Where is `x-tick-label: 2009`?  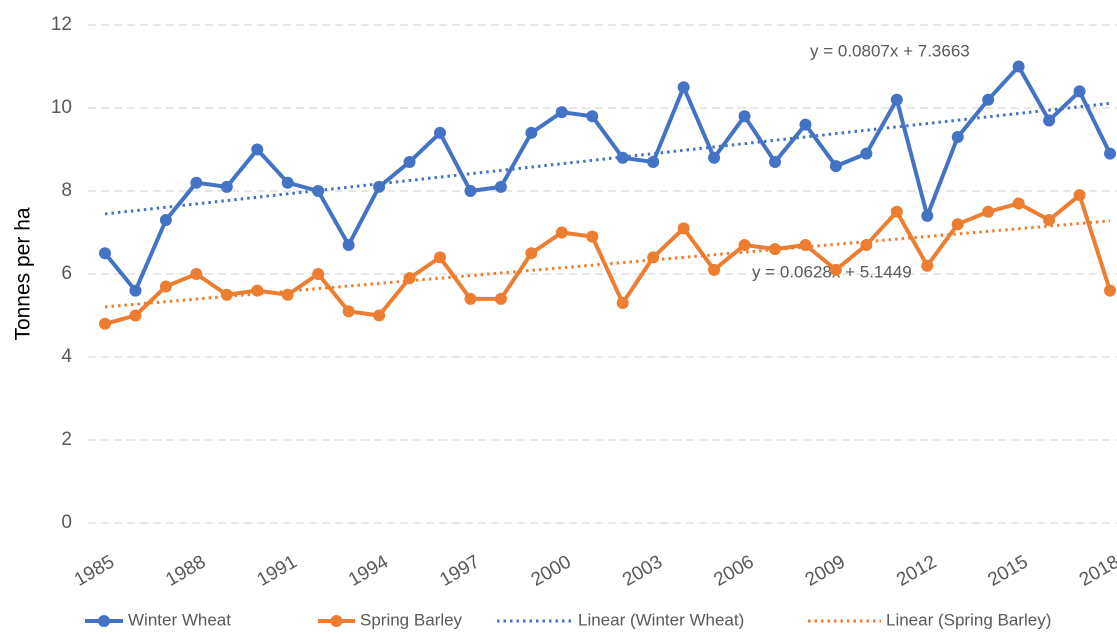 x-tick-label: 2009 is located at coordinates (825, 570).